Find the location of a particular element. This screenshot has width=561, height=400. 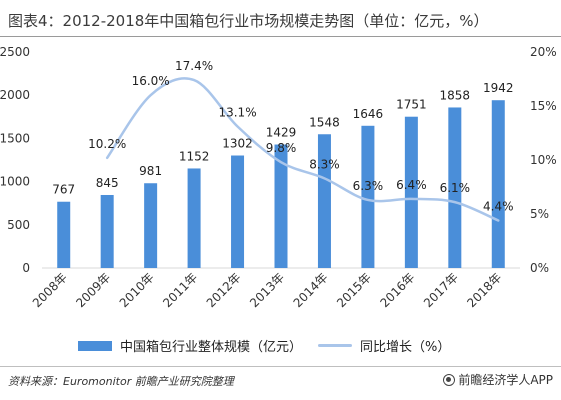

legend-label-bar: 中国箱包行业整体规模（亿元） is located at coordinates (211, 347).